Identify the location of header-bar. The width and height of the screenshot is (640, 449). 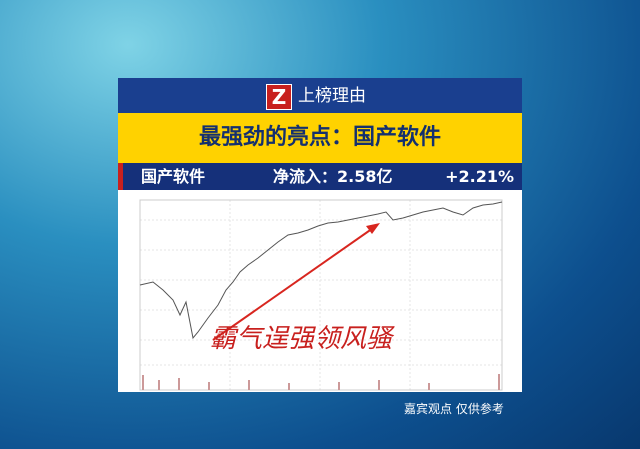
(320, 95).